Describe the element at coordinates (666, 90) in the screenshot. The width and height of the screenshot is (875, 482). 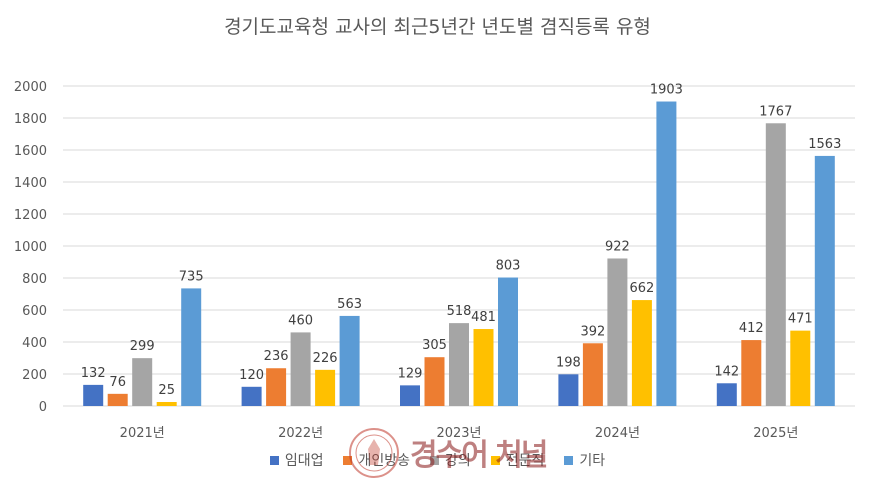
I see `data-label: 1903` at that location.